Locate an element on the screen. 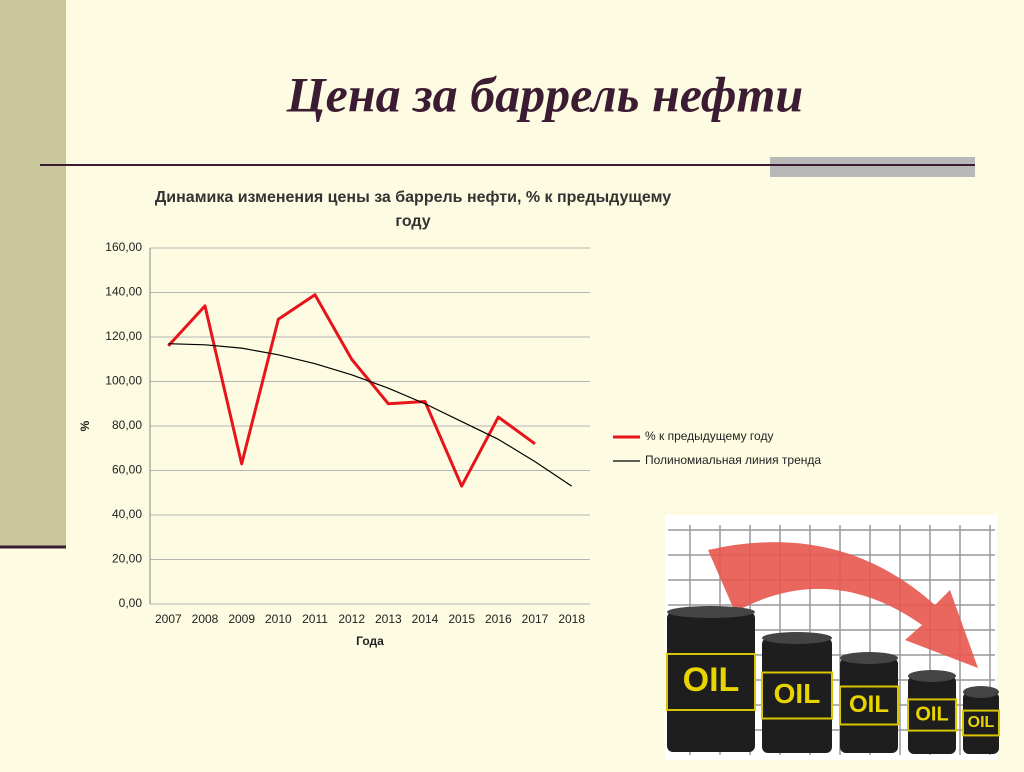 This screenshot has width=1024, height=772. title-bar is located at coordinates (872, 167).